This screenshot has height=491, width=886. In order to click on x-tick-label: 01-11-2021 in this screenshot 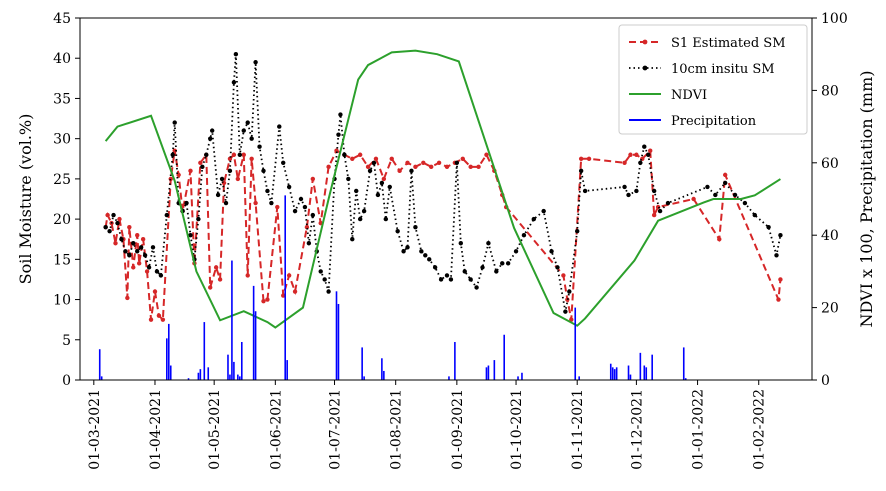, I will do `click(578, 429)`.